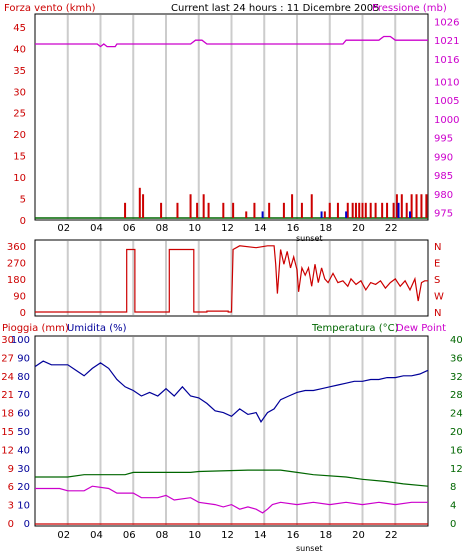 Image resolution: width=465 pixels, height=555 pixels. Describe the element at coordinates (11, 469) in the screenshot. I see `rain-tick-label: 9` at that location.